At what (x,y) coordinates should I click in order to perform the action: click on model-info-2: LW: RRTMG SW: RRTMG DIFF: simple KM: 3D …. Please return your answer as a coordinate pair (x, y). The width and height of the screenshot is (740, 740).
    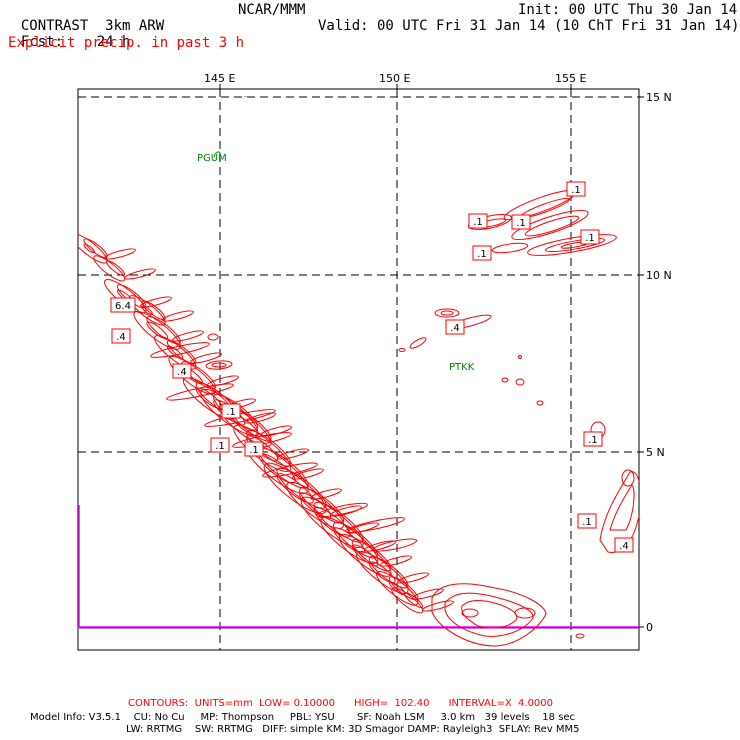
    Looking at the image, I should click on (353, 729).